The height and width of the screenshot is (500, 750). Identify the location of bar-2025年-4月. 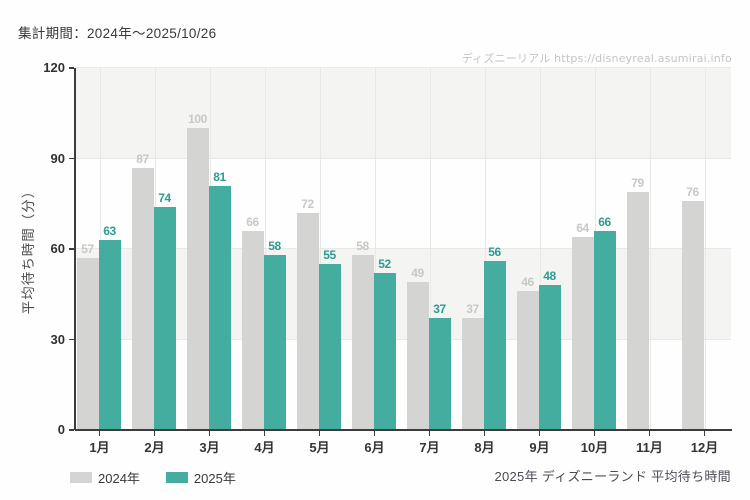
(274, 342).